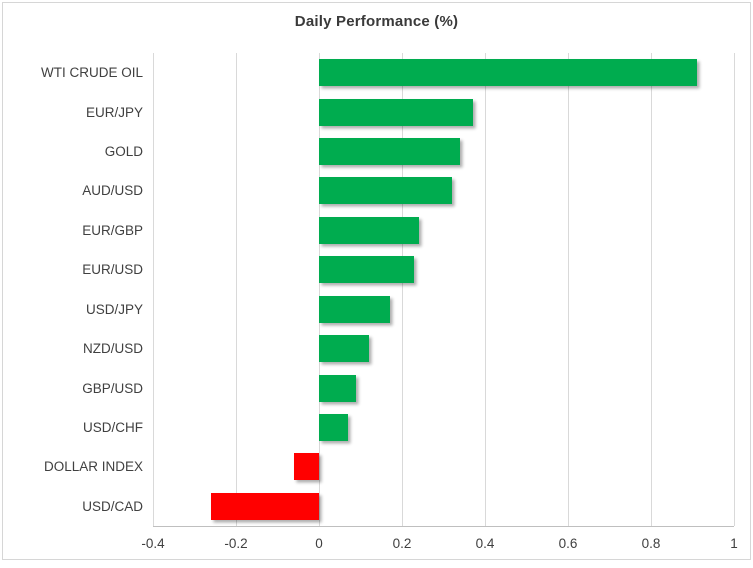 The height and width of the screenshot is (568, 753). Describe the element at coordinates (439, 547) in the screenshot. I see `value-axis: -0.4 -0.2 0 0.2 0.4 0.6 0.8 1` at that location.